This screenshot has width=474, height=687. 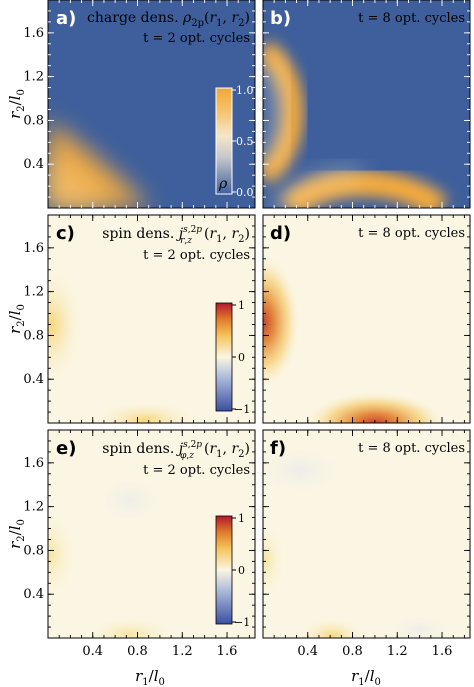 I want to click on xlabel-right: r1/l0, so click(x=366, y=677).